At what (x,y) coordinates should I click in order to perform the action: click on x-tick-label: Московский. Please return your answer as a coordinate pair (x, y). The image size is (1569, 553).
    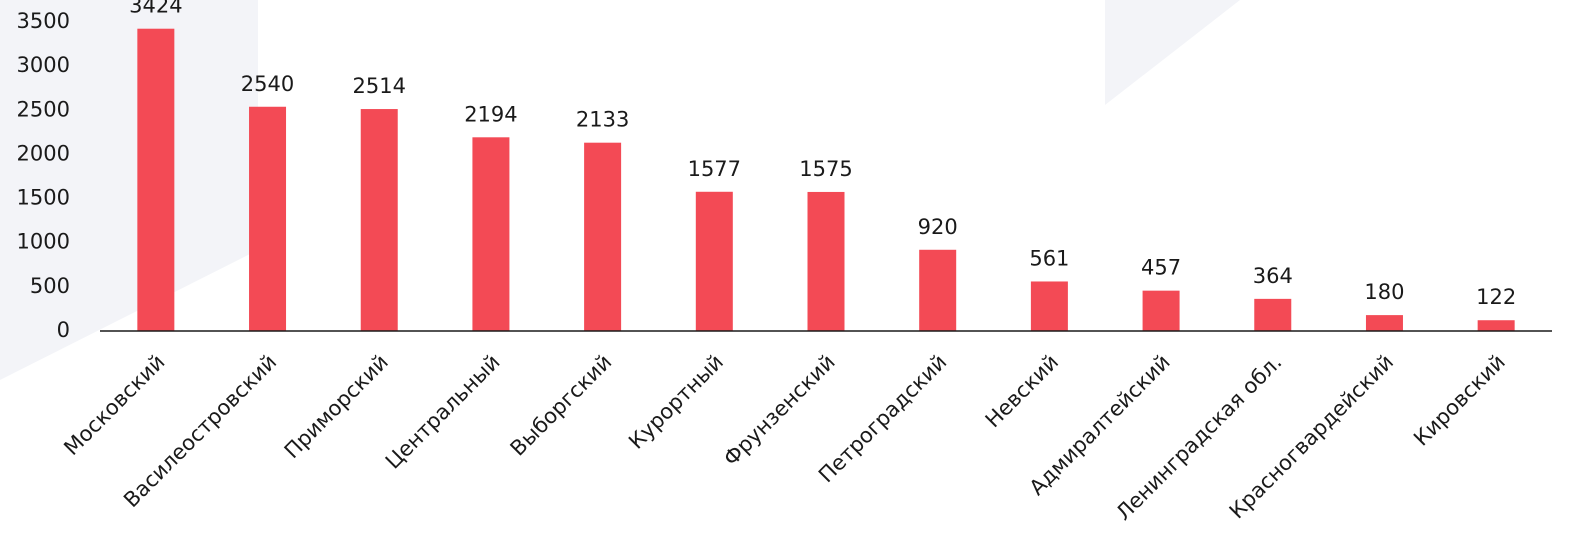
    Looking at the image, I should click on (114, 405).